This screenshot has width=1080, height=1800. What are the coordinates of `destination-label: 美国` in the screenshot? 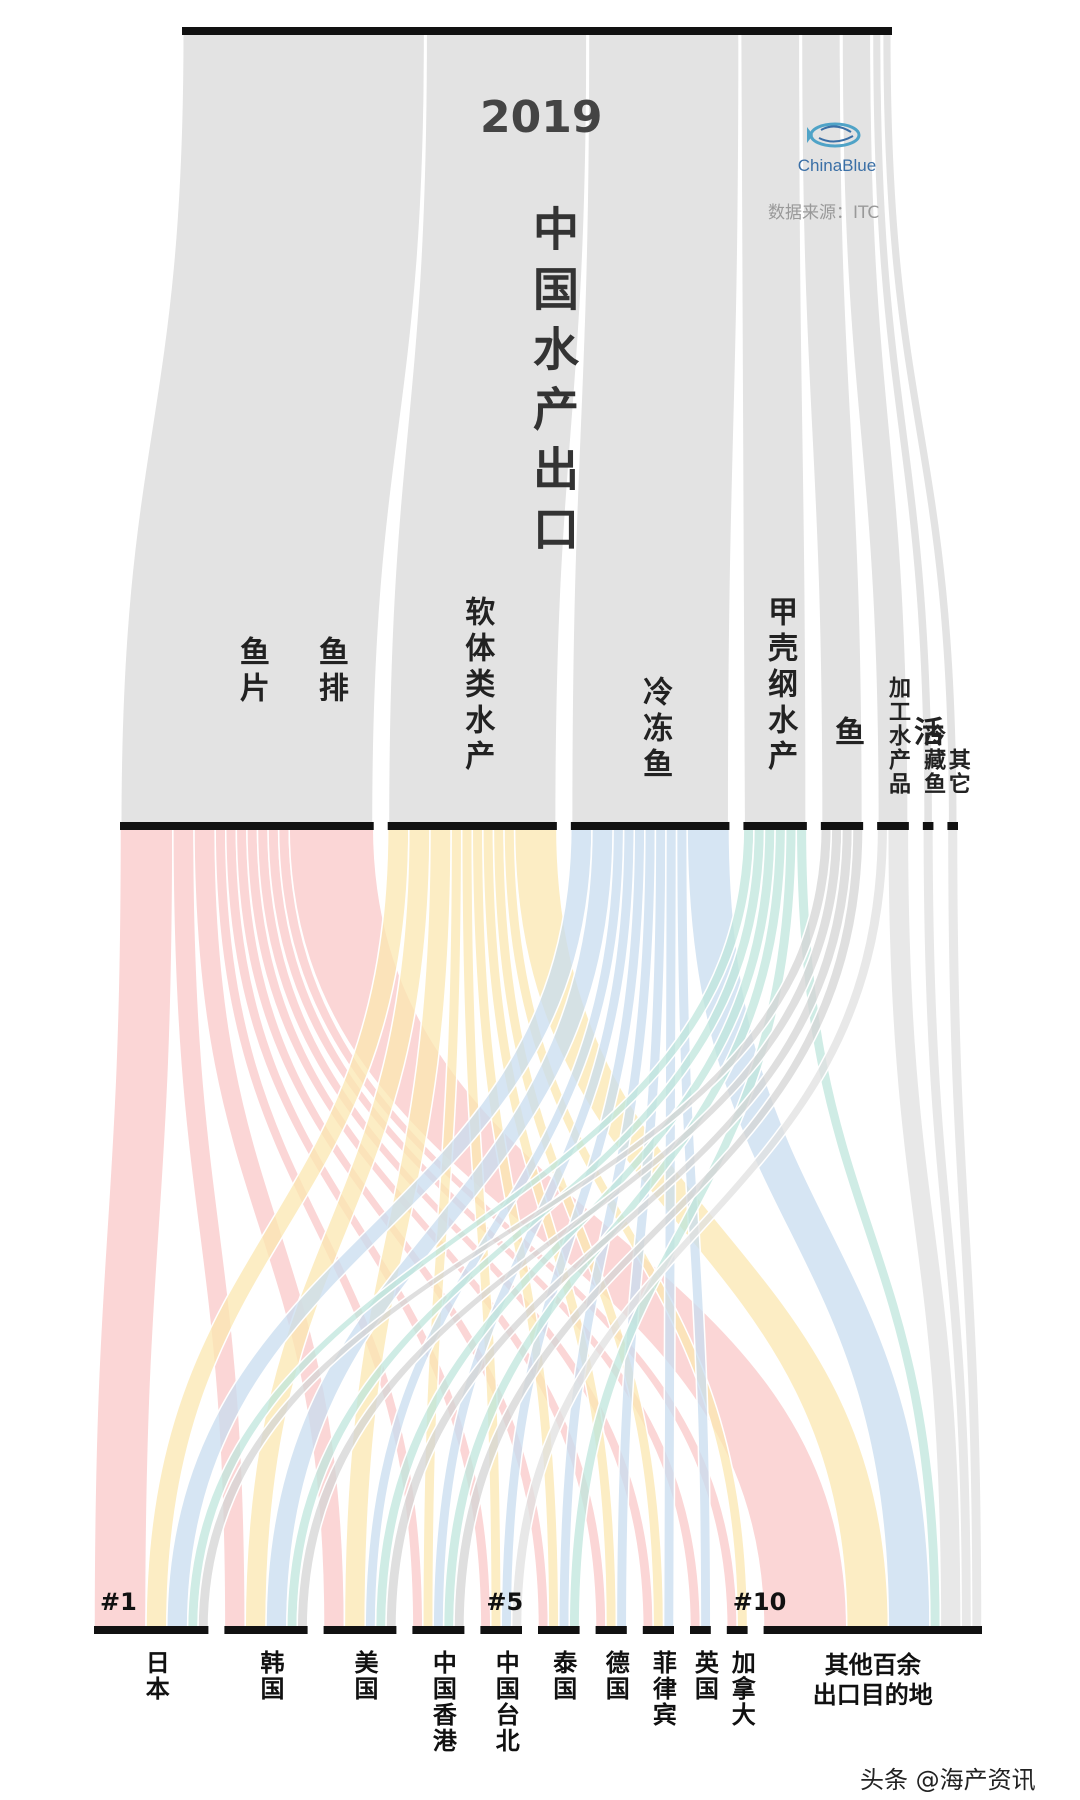 It's located at (364, 1676).